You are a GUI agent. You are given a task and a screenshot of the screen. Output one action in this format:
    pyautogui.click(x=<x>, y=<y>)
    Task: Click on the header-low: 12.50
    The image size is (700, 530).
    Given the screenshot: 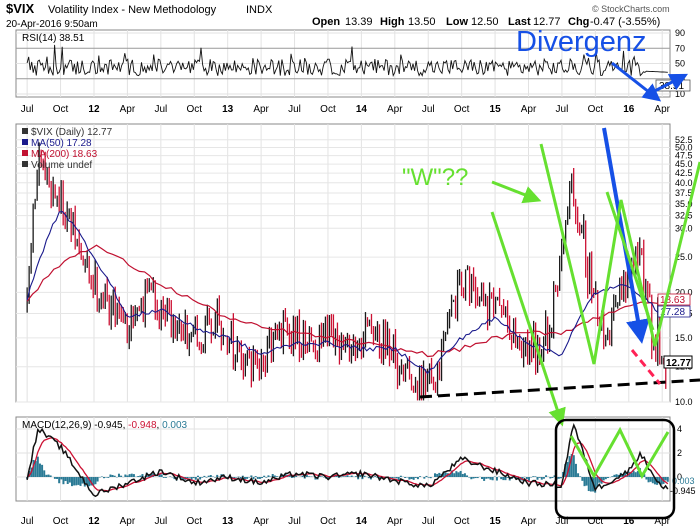 What is the action you would take?
    pyautogui.click(x=485, y=22)
    